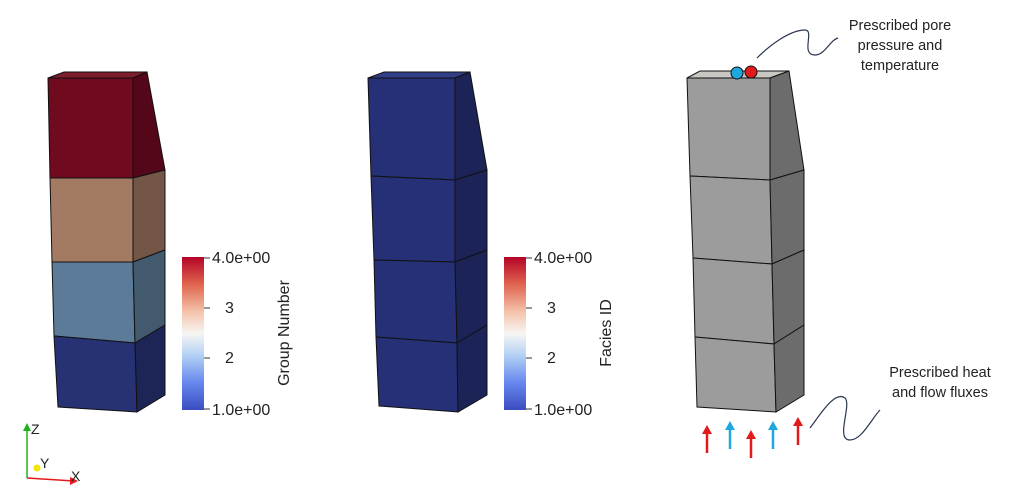 This screenshot has width=1010, height=493. What do you see at coordinates (471, 216) in the screenshot?
I see `column2-block3-side` at bounding box center [471, 216].